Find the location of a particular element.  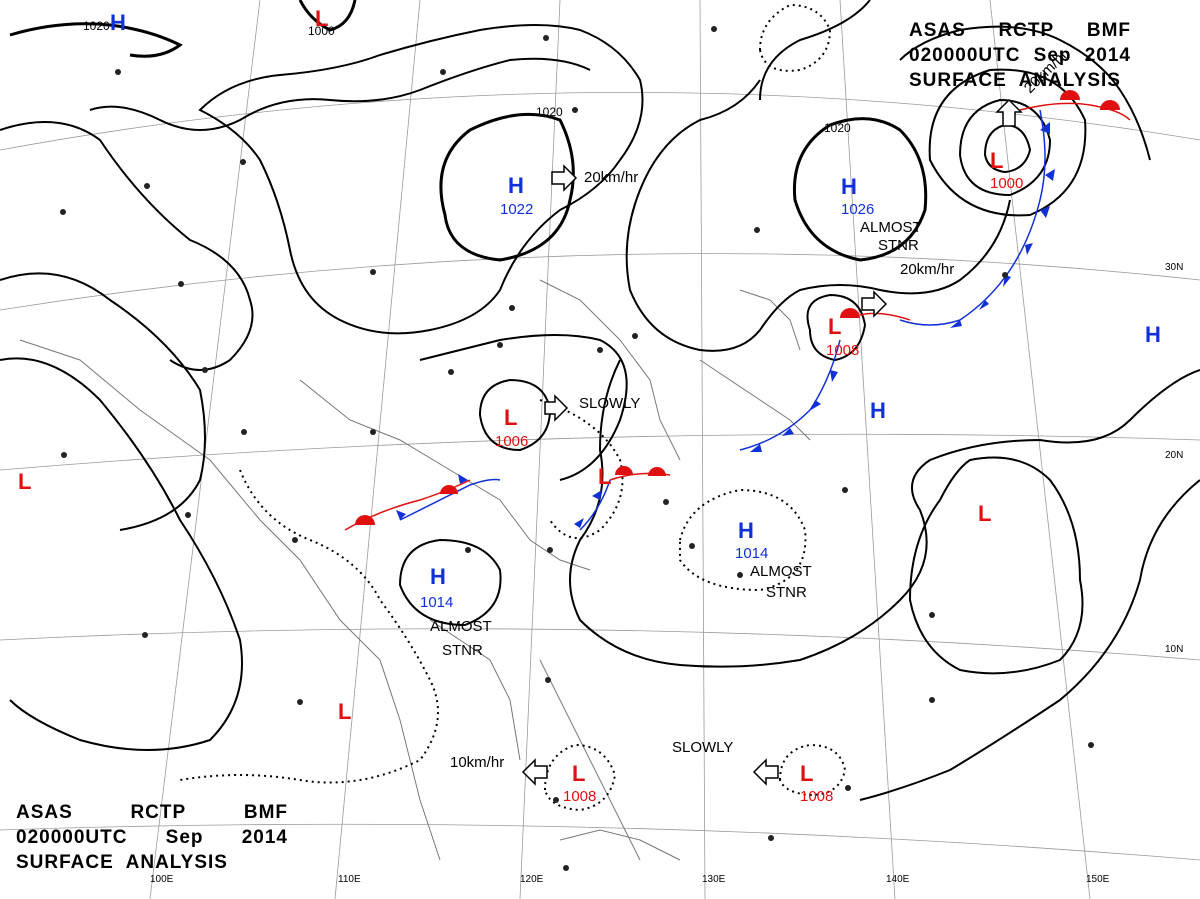

longitude-label: 130E is located at coordinates (714, 879).